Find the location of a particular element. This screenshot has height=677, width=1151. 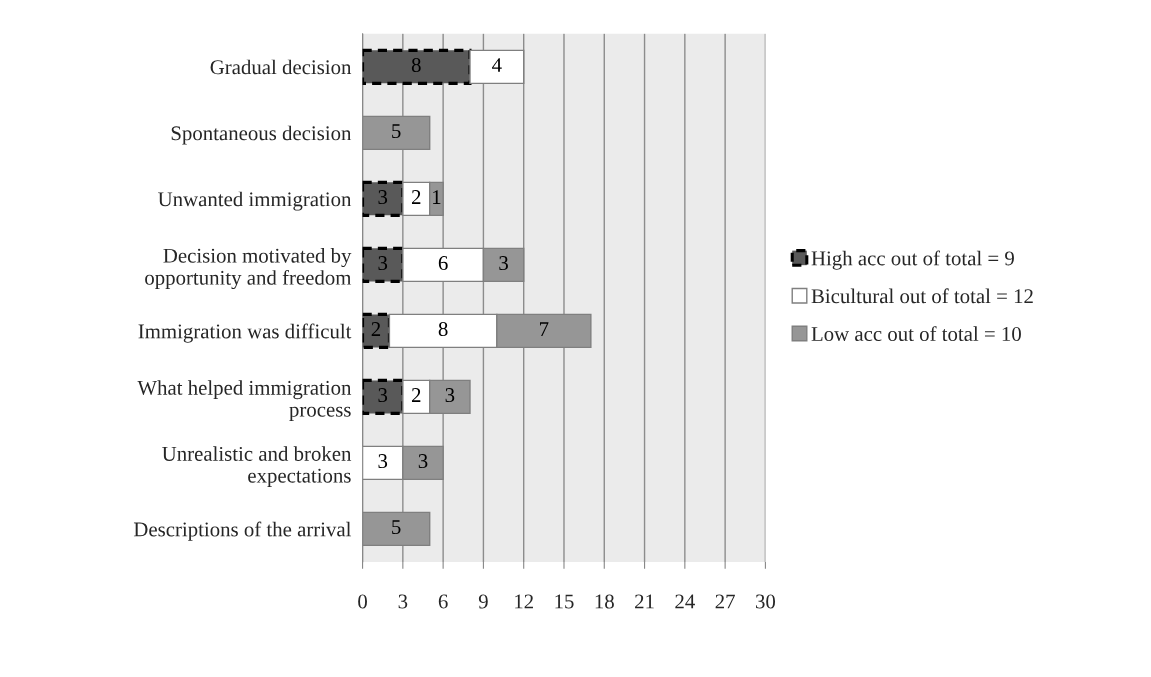

data-label: 6 is located at coordinates (443, 263).